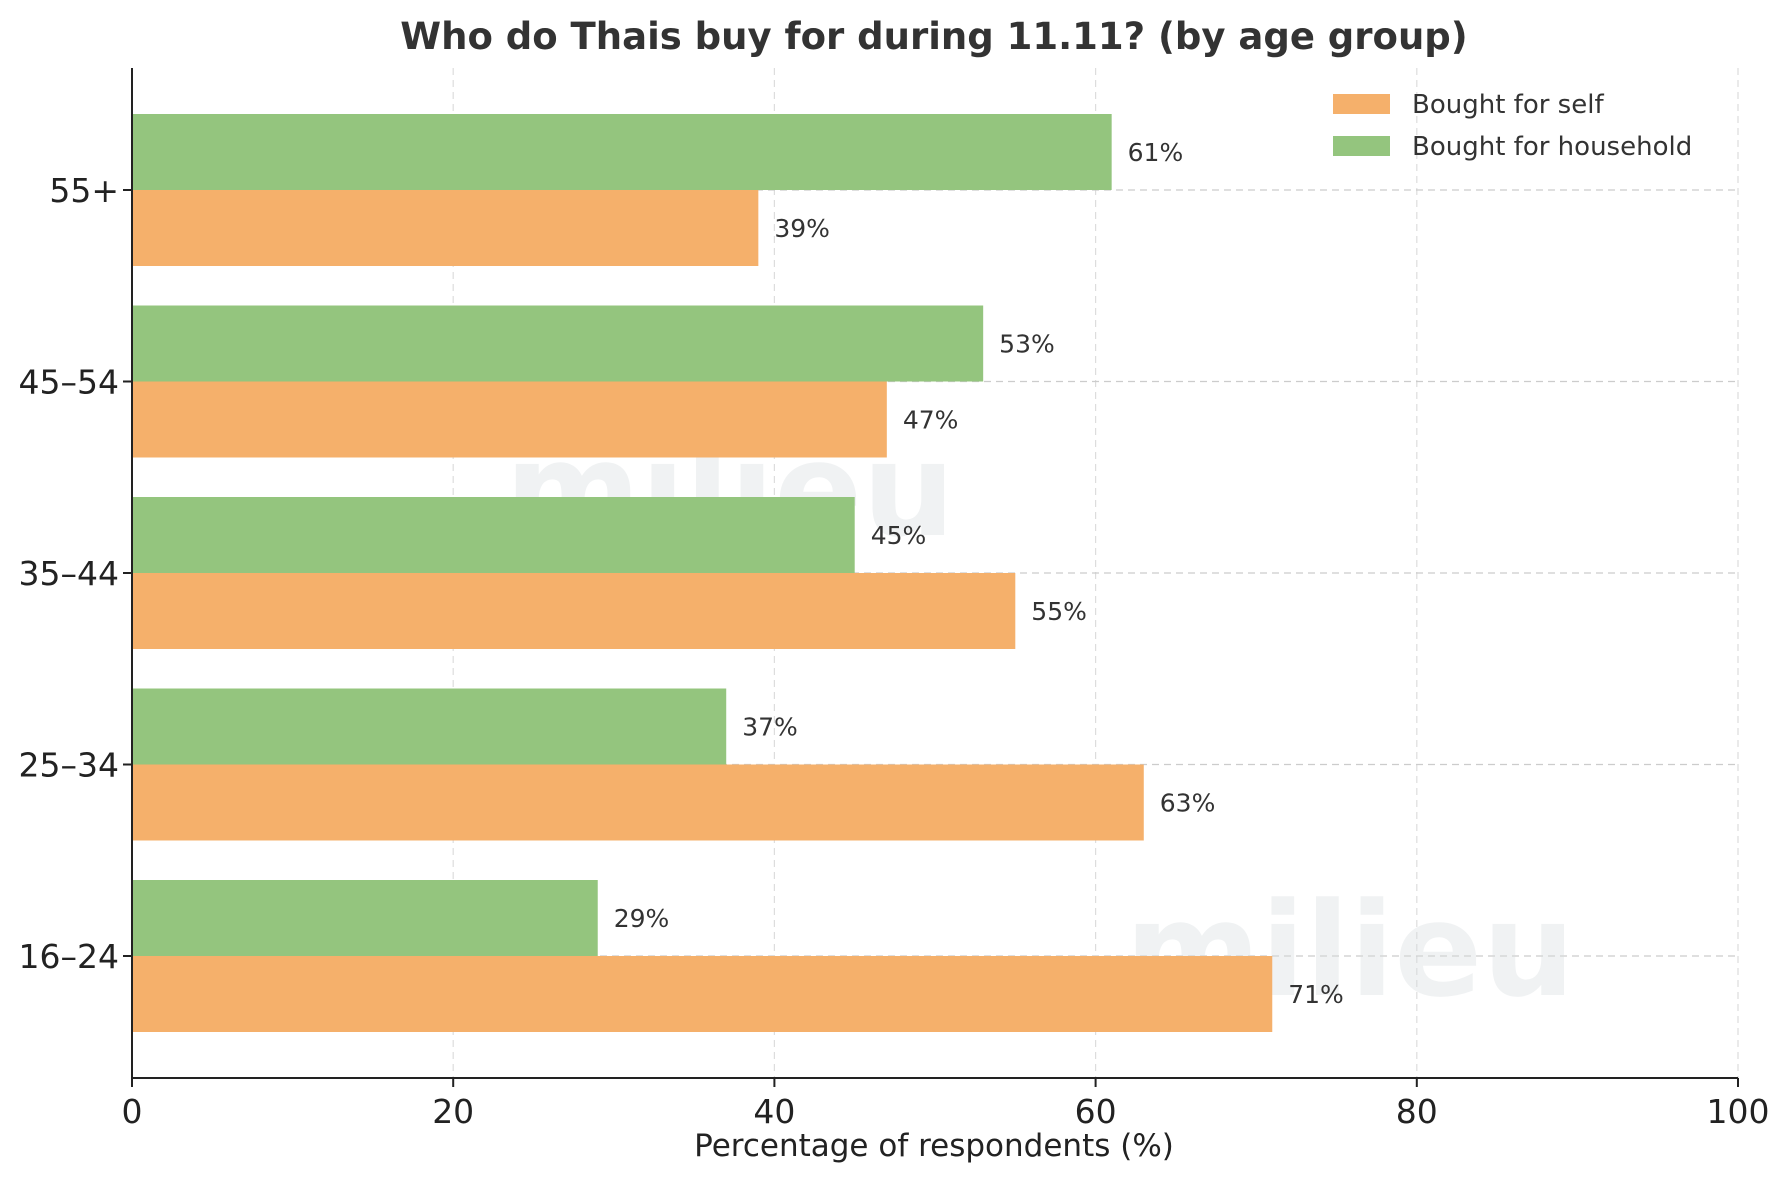 Image resolution: width=1780 pixels, height=1180 pixels. Describe the element at coordinates (69, 573) in the screenshot. I see `y-tick-label: 35–44` at that location.